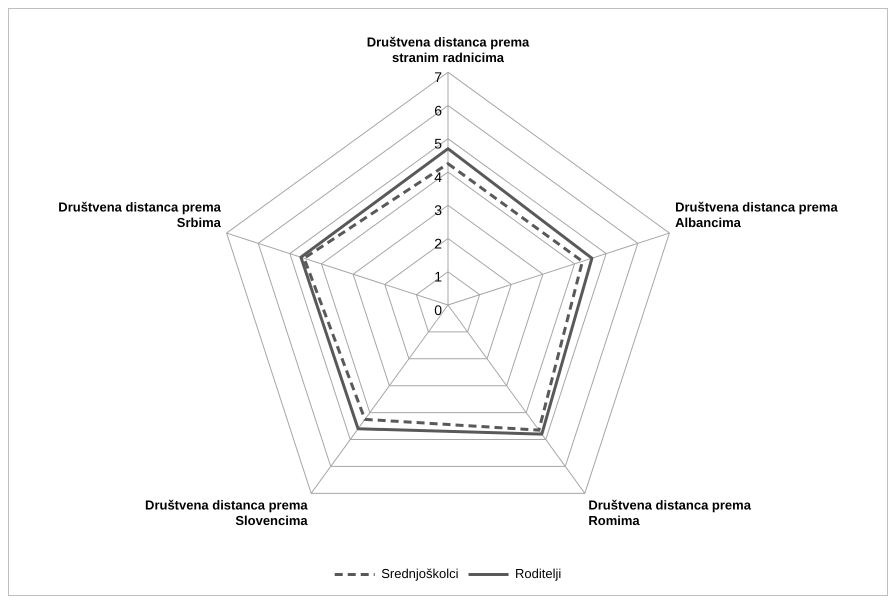  What do you see at coordinates (226, 513) in the screenshot?
I see `spoke-label: Društvena distanca prema Slovencima` at bounding box center [226, 513].